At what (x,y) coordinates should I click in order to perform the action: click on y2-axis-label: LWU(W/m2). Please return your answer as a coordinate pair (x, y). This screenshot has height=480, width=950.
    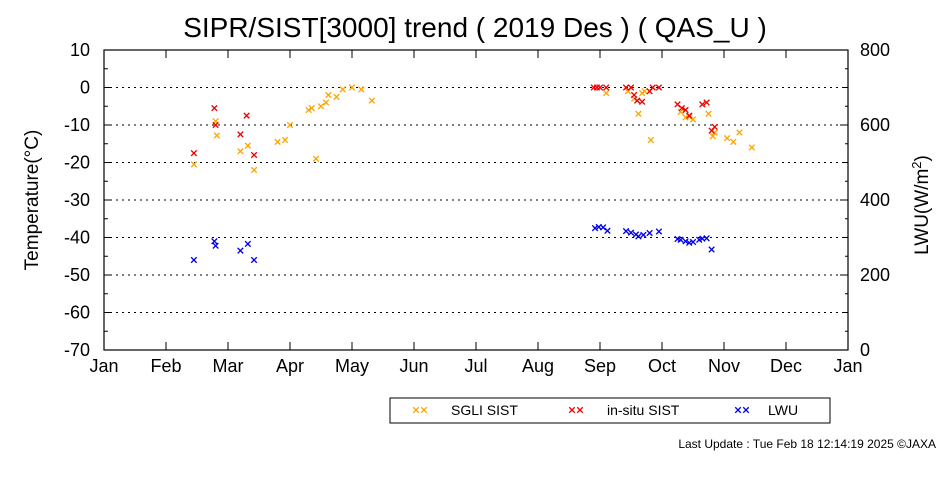
    Looking at the image, I should click on (921, 205).